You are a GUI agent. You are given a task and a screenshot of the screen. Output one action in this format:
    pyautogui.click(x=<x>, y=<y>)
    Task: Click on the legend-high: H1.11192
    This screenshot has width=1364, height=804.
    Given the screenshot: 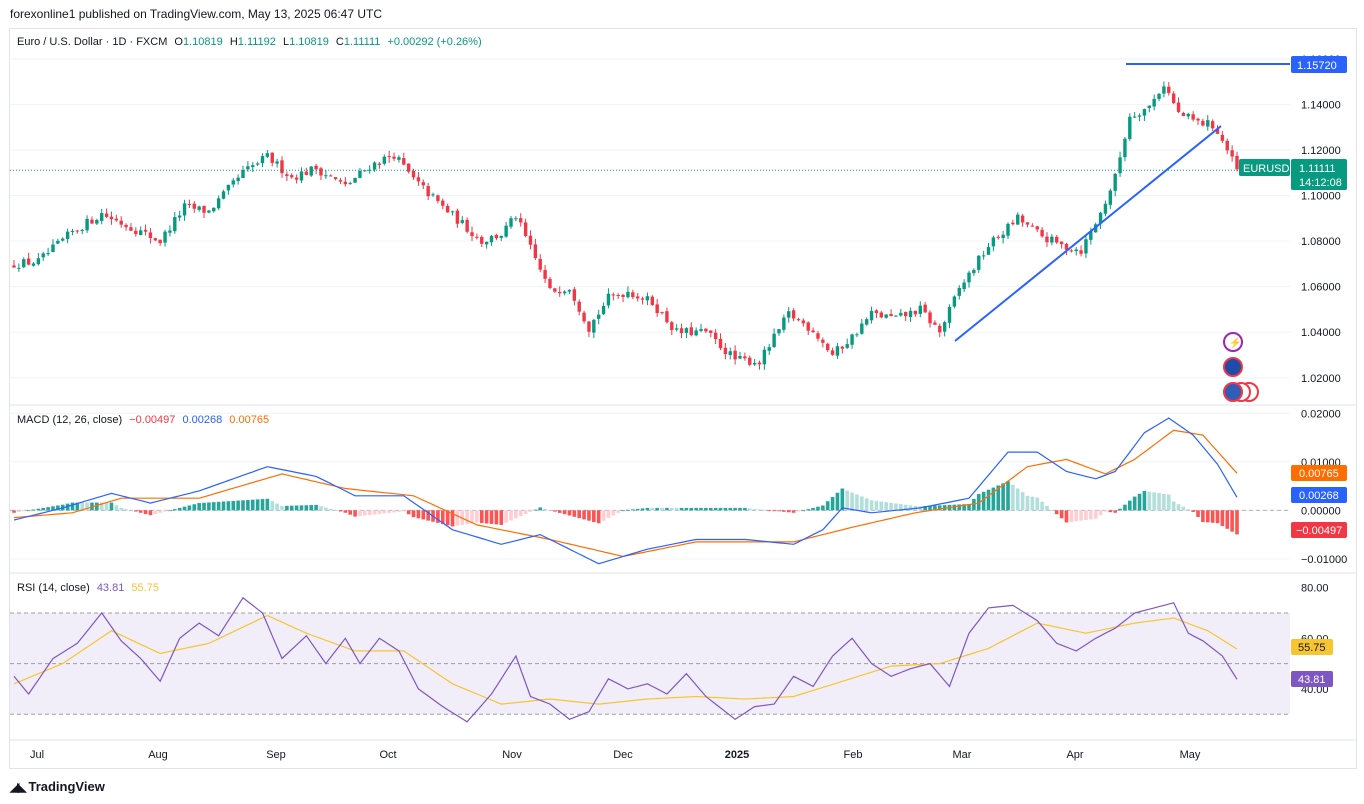 What is the action you would take?
    pyautogui.click(x=252, y=42)
    